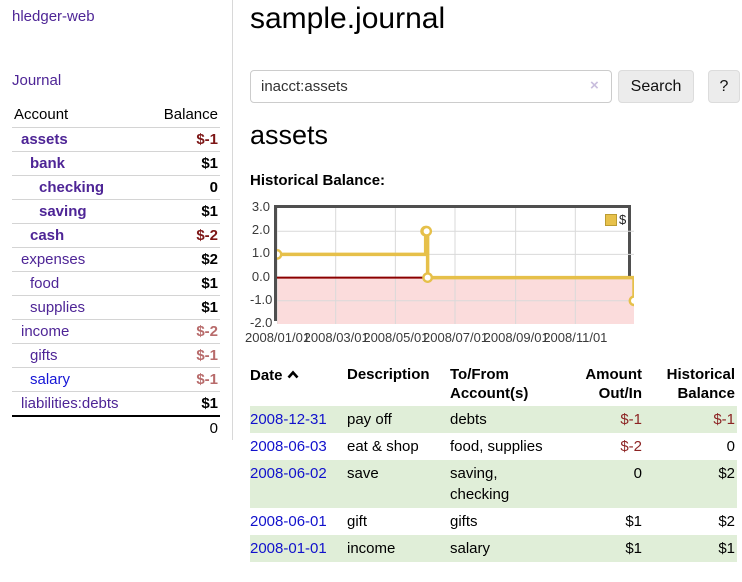 This screenshot has height=582, width=742. Describe the element at coordinates (260, 253) in the screenshot. I see `y-axis-tick-label: 1.0` at that location.